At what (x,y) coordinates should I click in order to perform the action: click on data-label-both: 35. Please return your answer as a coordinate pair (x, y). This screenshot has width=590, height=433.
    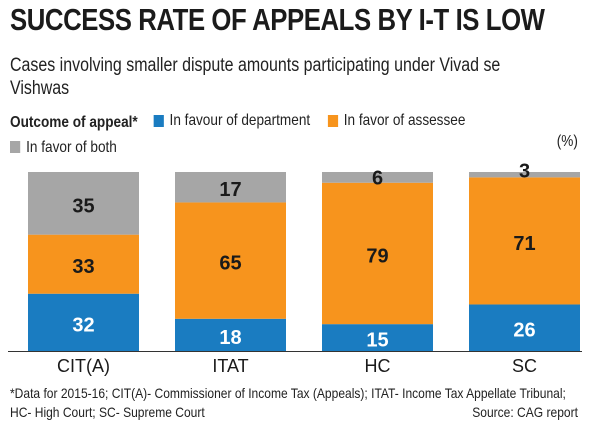
    Looking at the image, I should click on (83, 206).